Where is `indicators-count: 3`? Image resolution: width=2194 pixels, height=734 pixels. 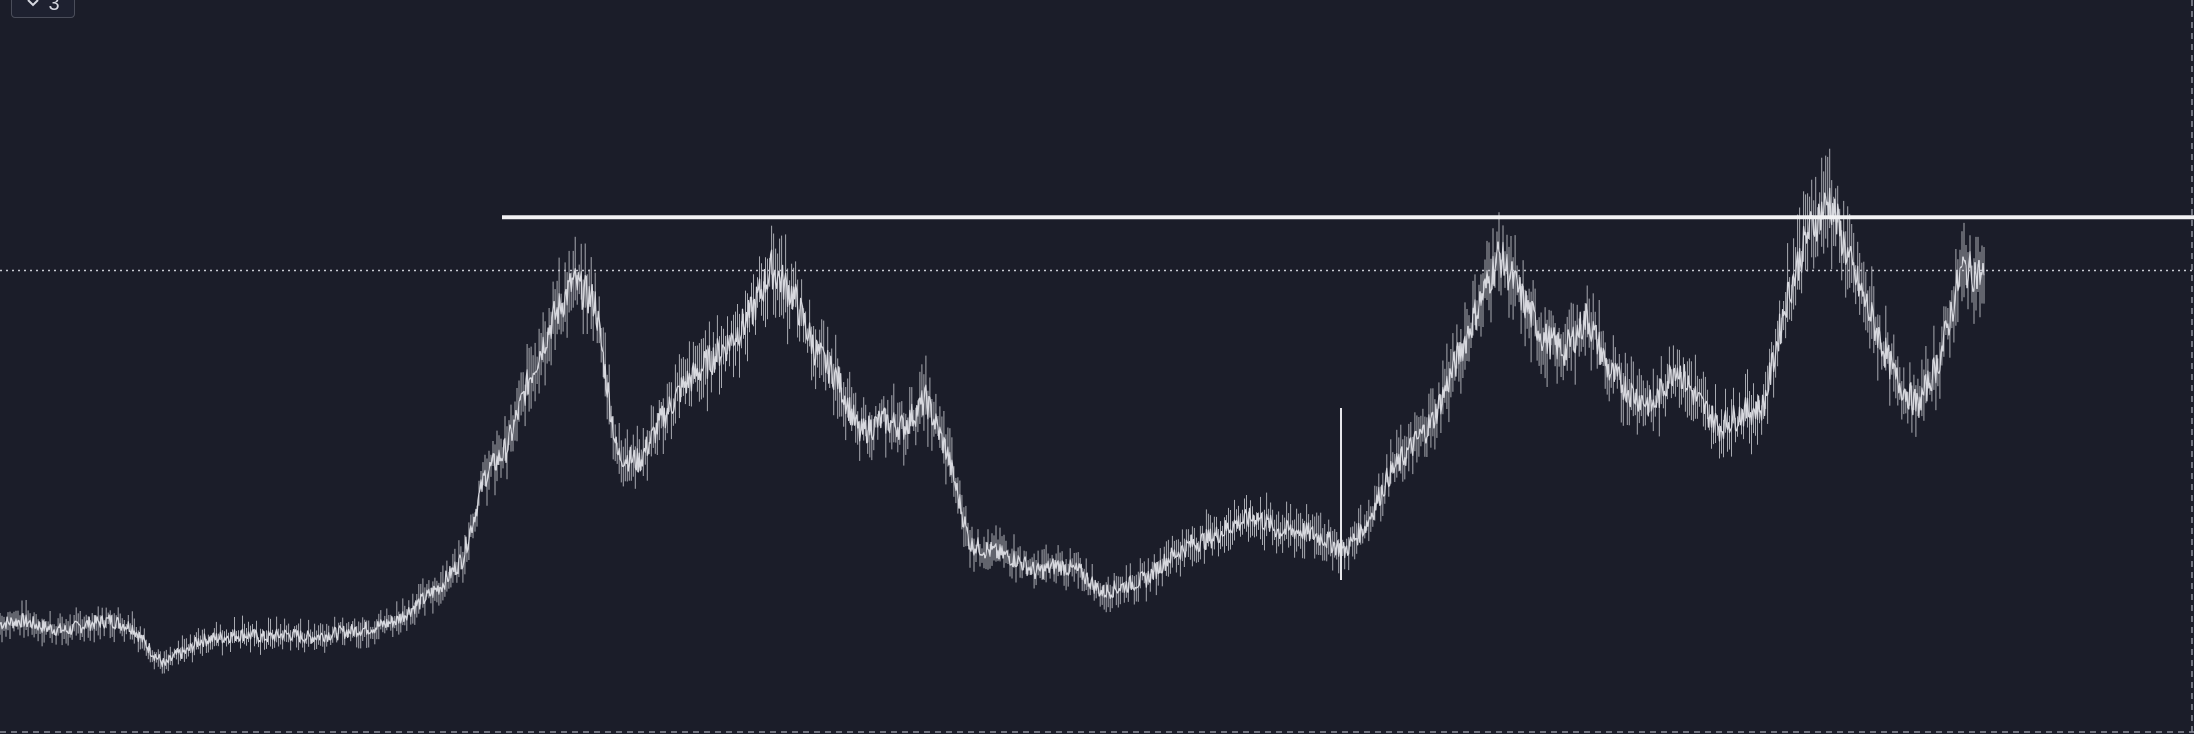 indicators-count: 3 is located at coordinates (54, 7).